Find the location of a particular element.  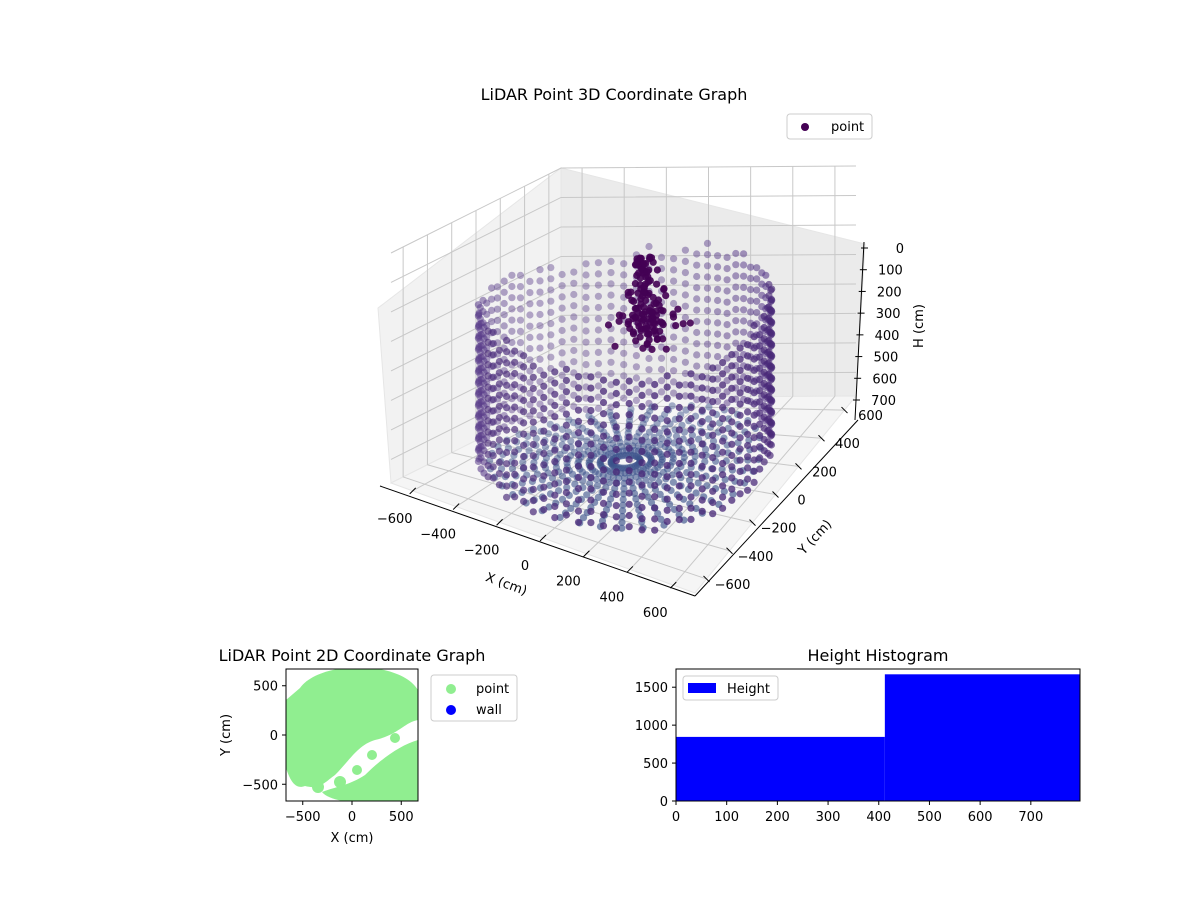

svg-text: 1000 is located at coordinates (651, 726).